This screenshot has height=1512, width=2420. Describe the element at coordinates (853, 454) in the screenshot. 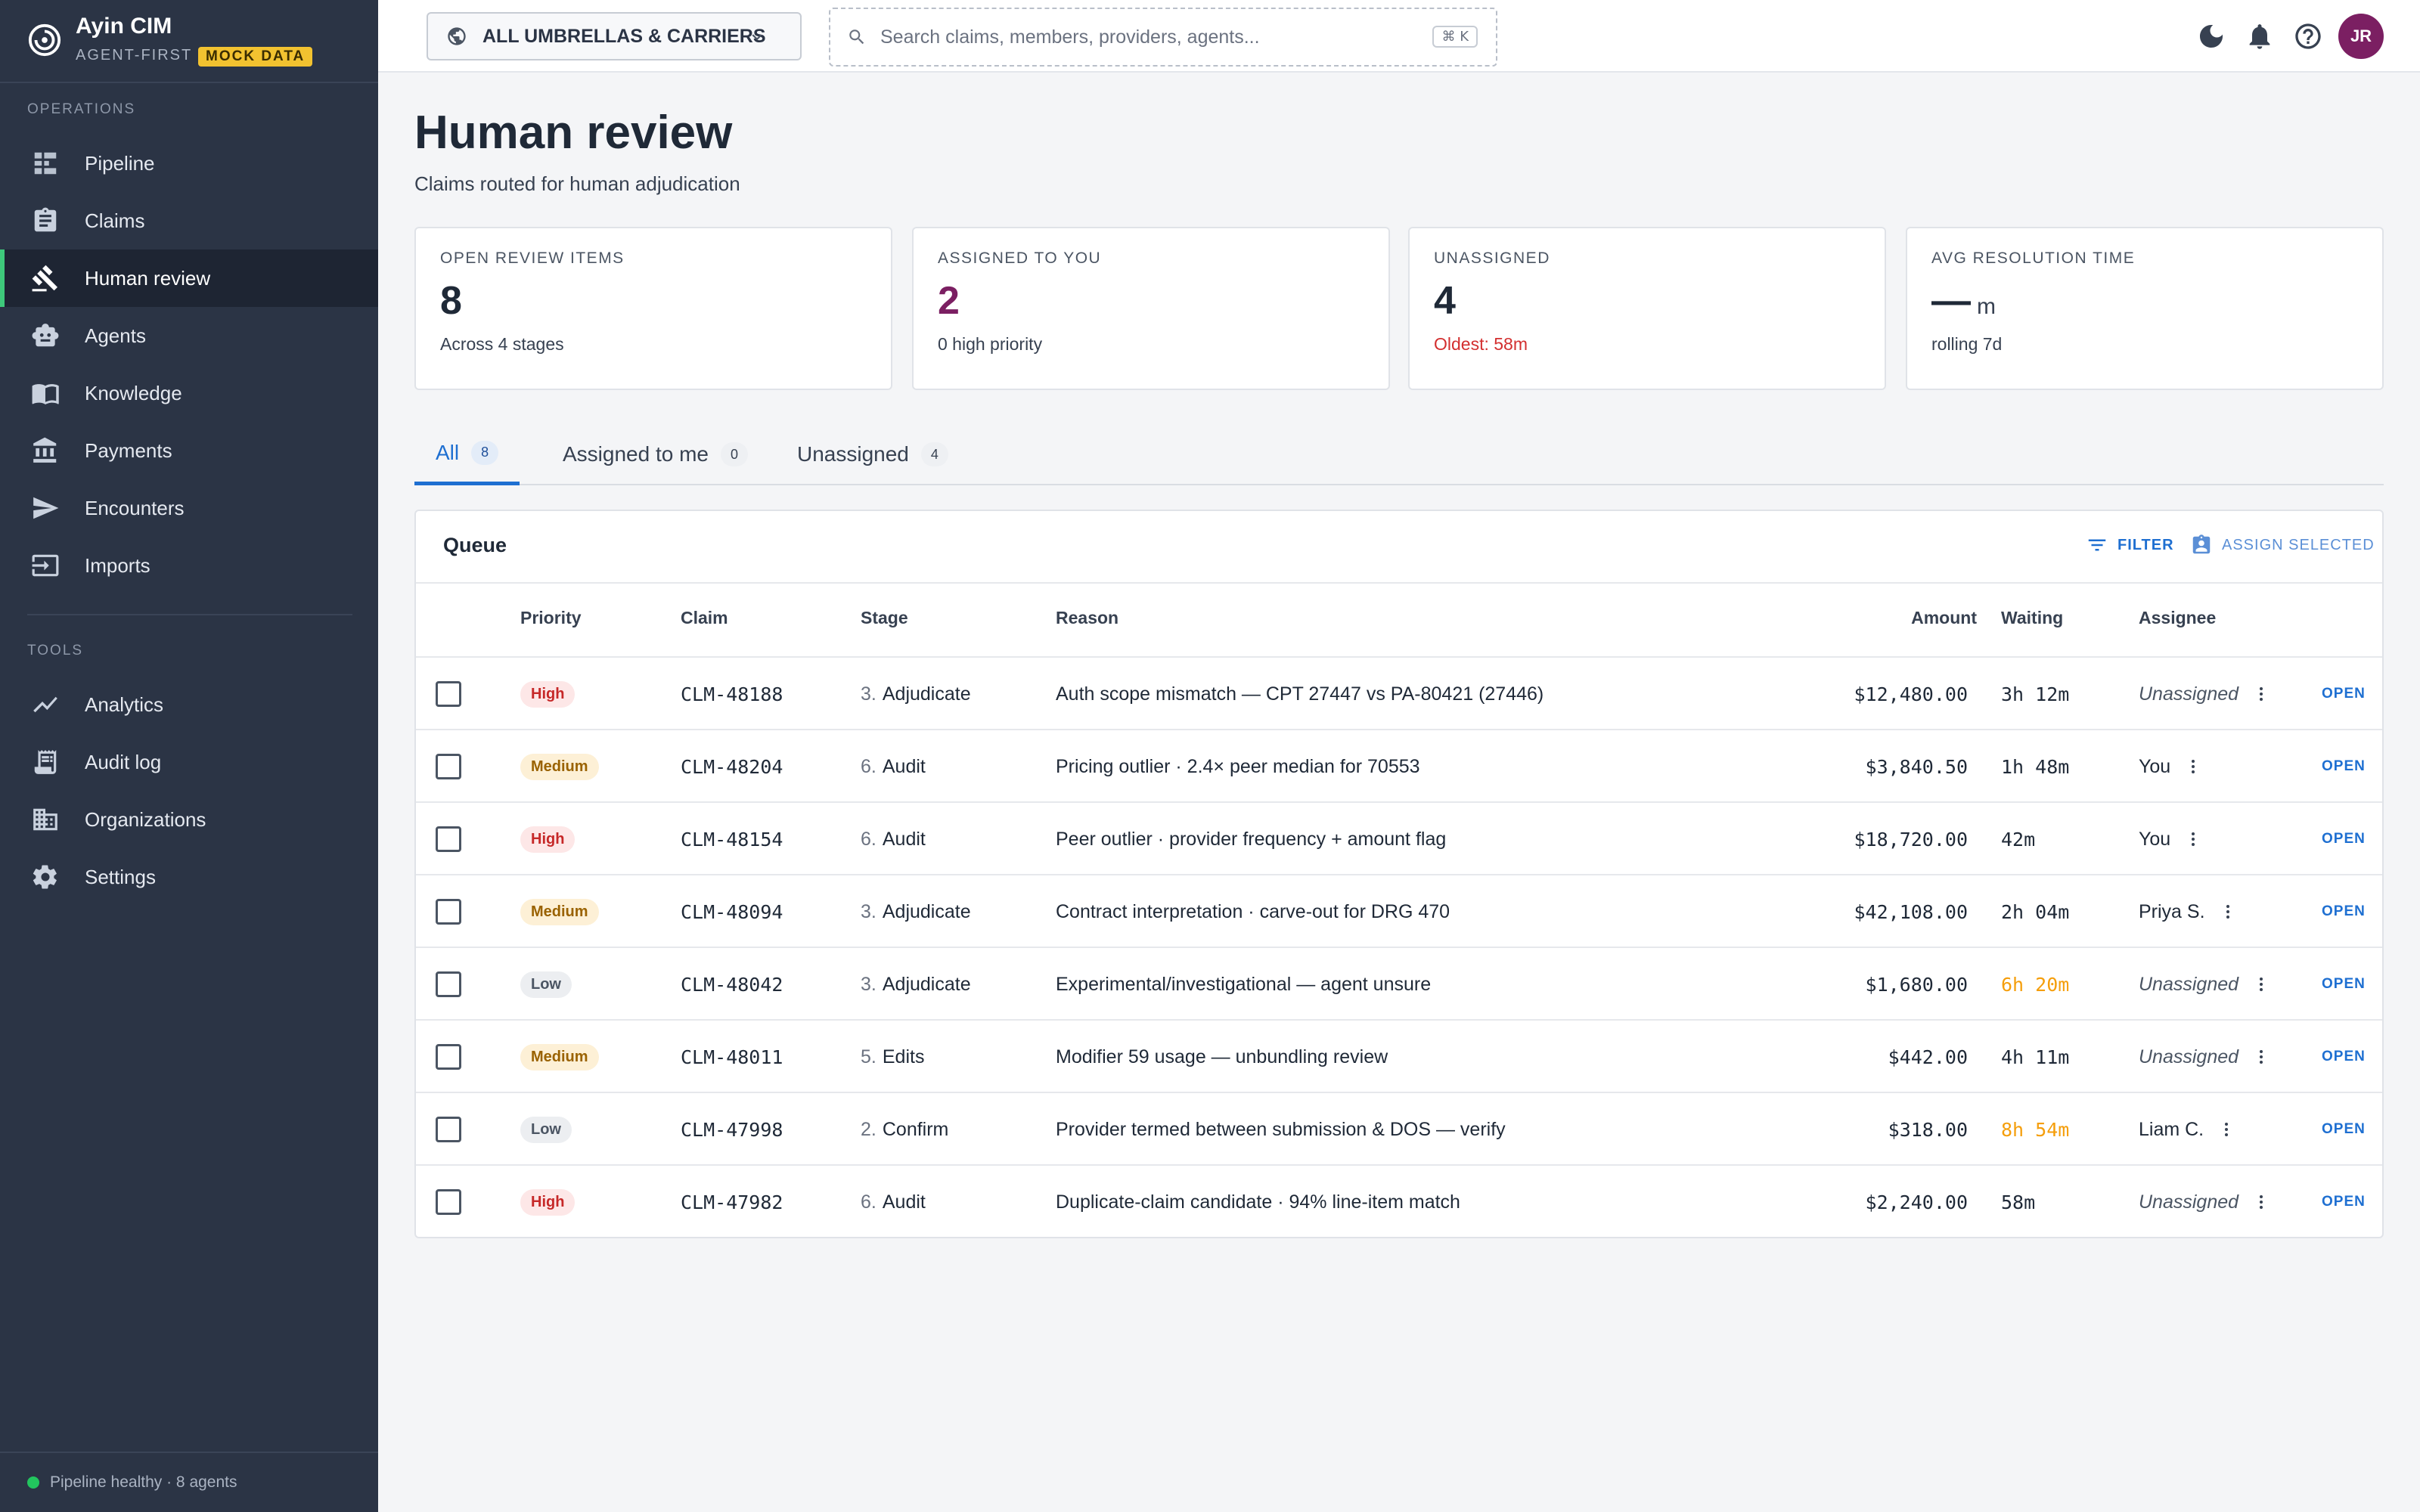

I see `tab-label: Unassigned` at that location.